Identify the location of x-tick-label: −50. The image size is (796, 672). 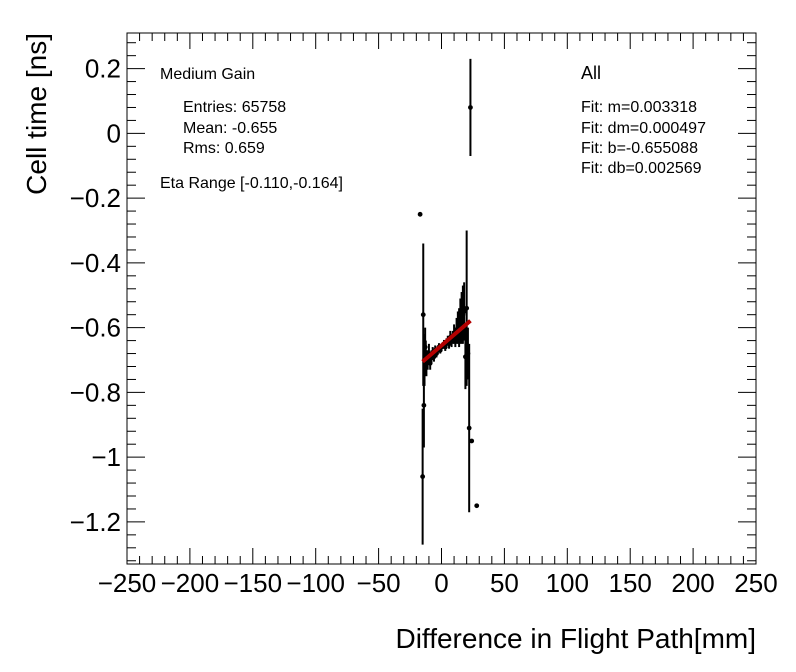
(379, 583).